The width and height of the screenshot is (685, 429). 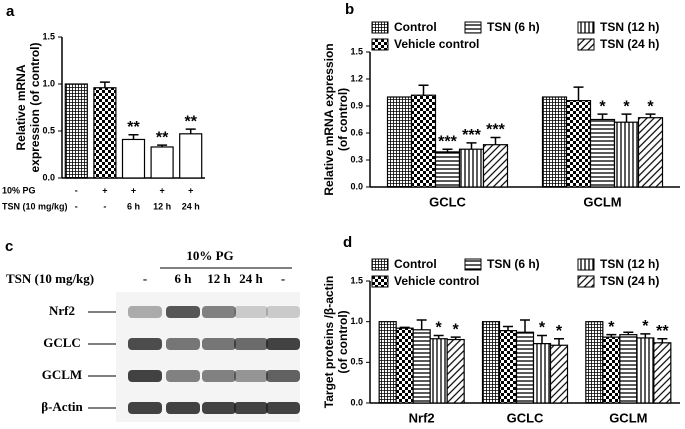 I want to click on y-tick-label: 0.9, so click(x=356, y=105).